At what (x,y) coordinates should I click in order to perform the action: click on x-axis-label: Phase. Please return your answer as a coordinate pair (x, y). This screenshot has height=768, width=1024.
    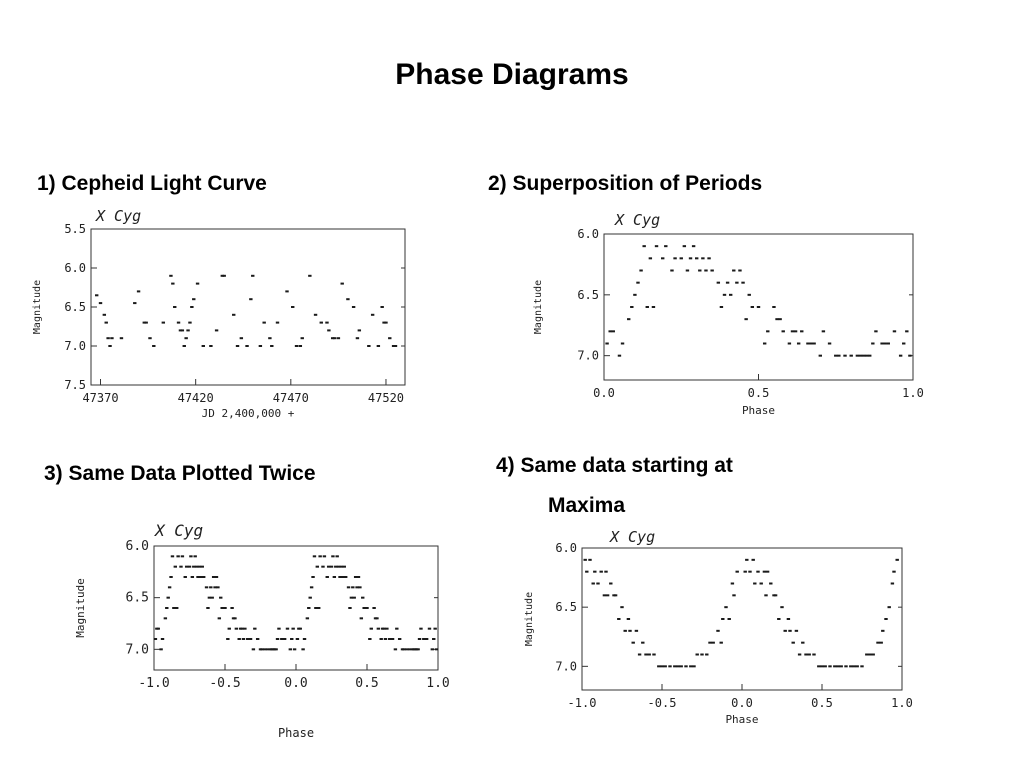
    Looking at the image, I should click on (758, 410).